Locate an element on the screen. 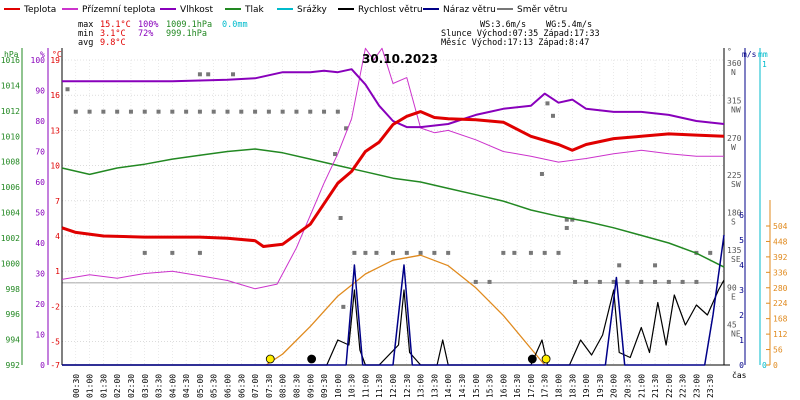 This screenshot has height=400, width=800. x-tick-label: 11:00 is located at coordinates (365, 386).